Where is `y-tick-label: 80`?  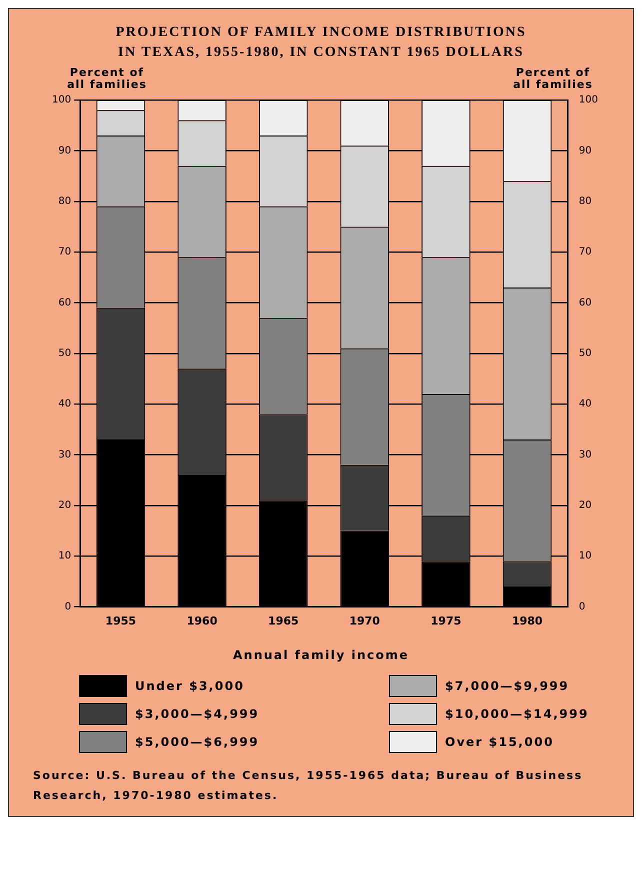
y-tick-label: 80 is located at coordinates (65, 201).